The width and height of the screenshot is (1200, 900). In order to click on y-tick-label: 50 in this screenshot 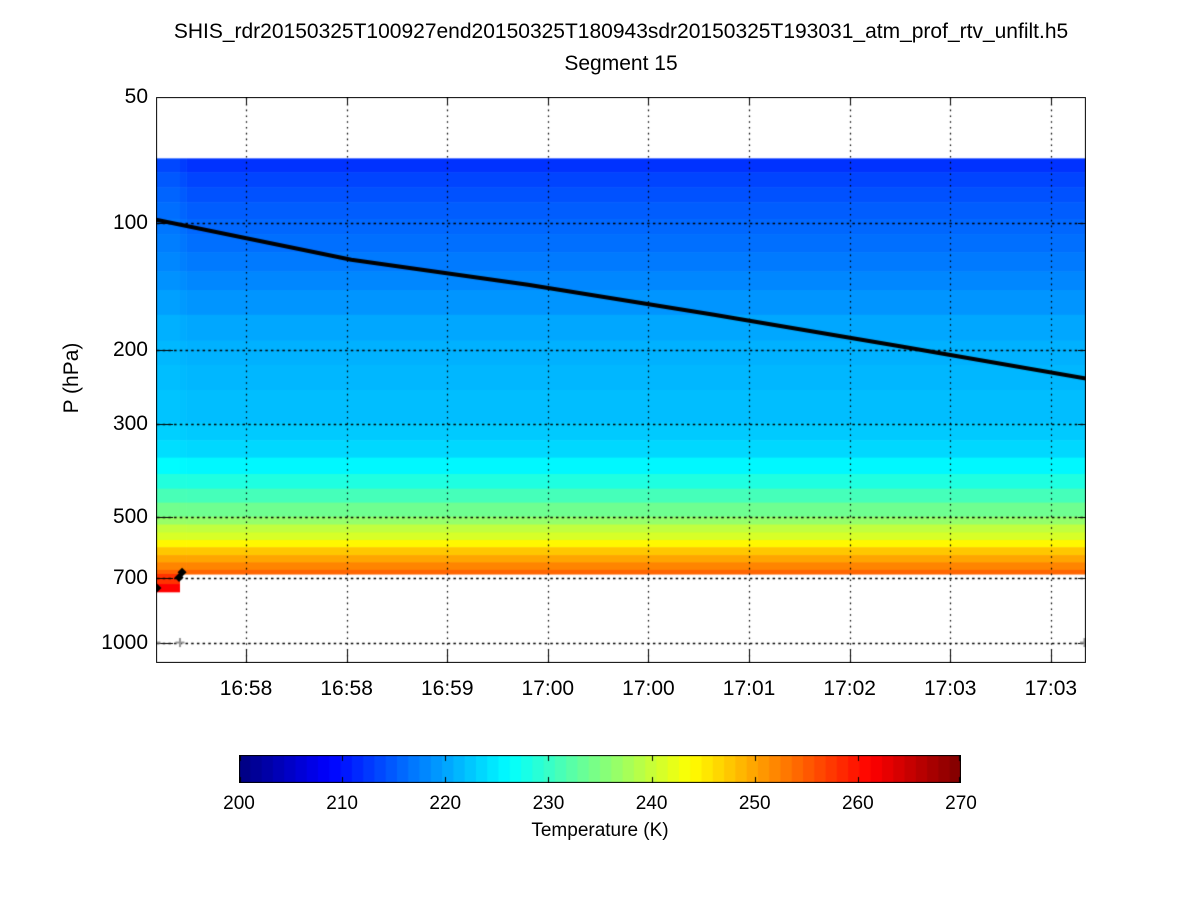, I will do `click(136, 96)`.